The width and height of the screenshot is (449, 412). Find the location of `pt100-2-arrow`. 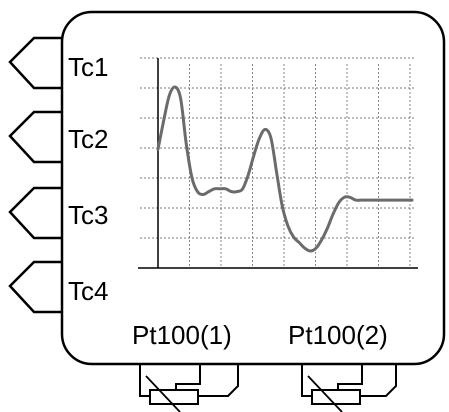

pt100-2-arrow is located at coordinates (325, 393).